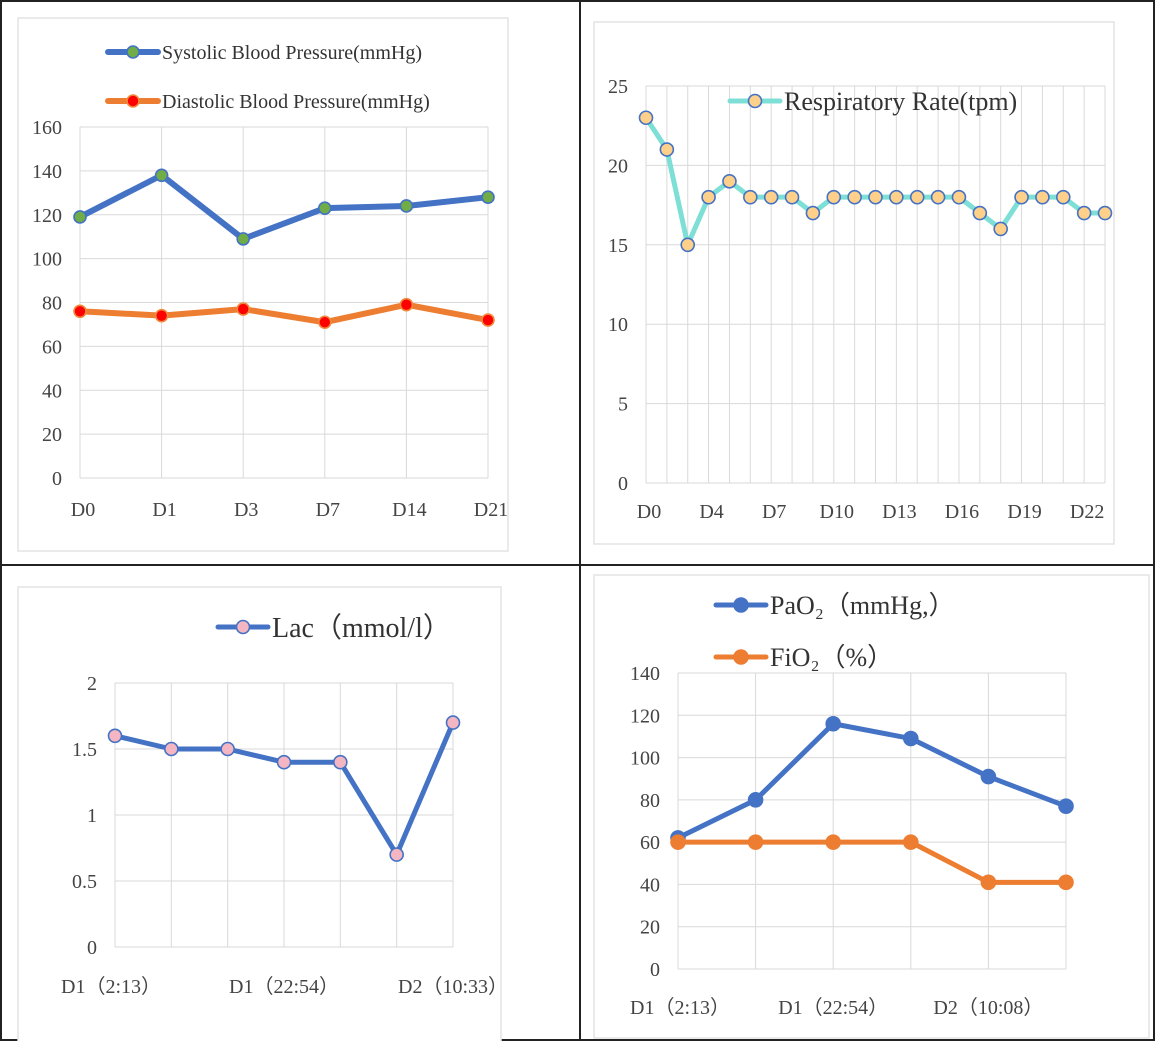 This screenshot has height=1041, width=1155. Describe the element at coordinates (92, 816) in the screenshot. I see `y-tick-label: 1` at that location.